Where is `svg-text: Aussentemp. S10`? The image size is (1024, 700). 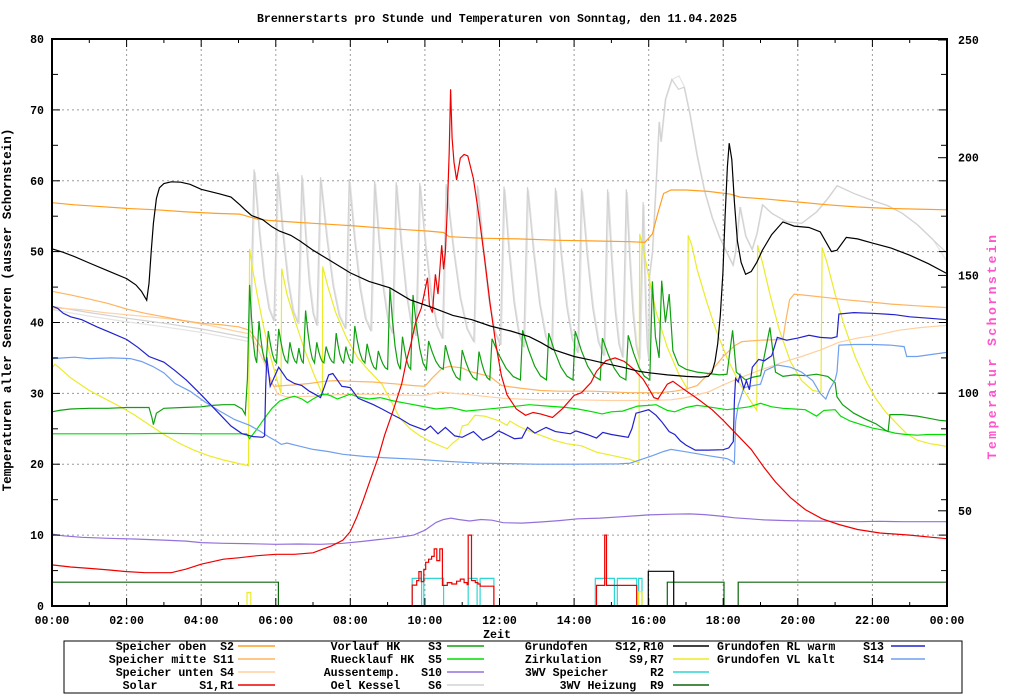 svg-text: Aussentemp. S10 is located at coordinates (383, 673).